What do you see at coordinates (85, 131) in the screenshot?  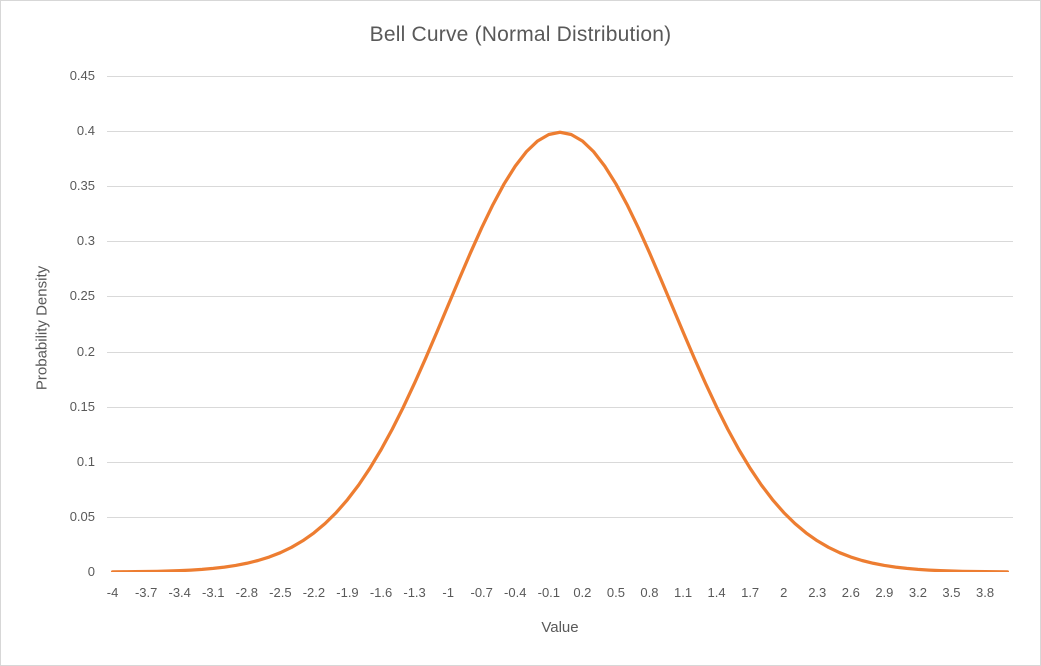 I see `y-tick-label: 0.4` at bounding box center [85, 131].